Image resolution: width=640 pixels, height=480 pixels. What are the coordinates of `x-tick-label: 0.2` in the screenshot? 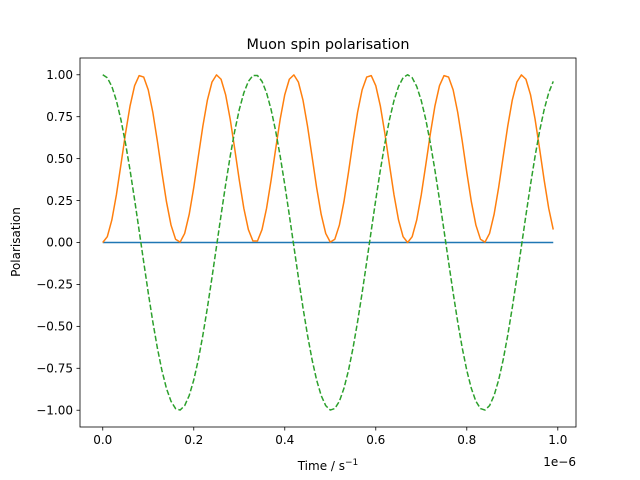 It's located at (193, 440).